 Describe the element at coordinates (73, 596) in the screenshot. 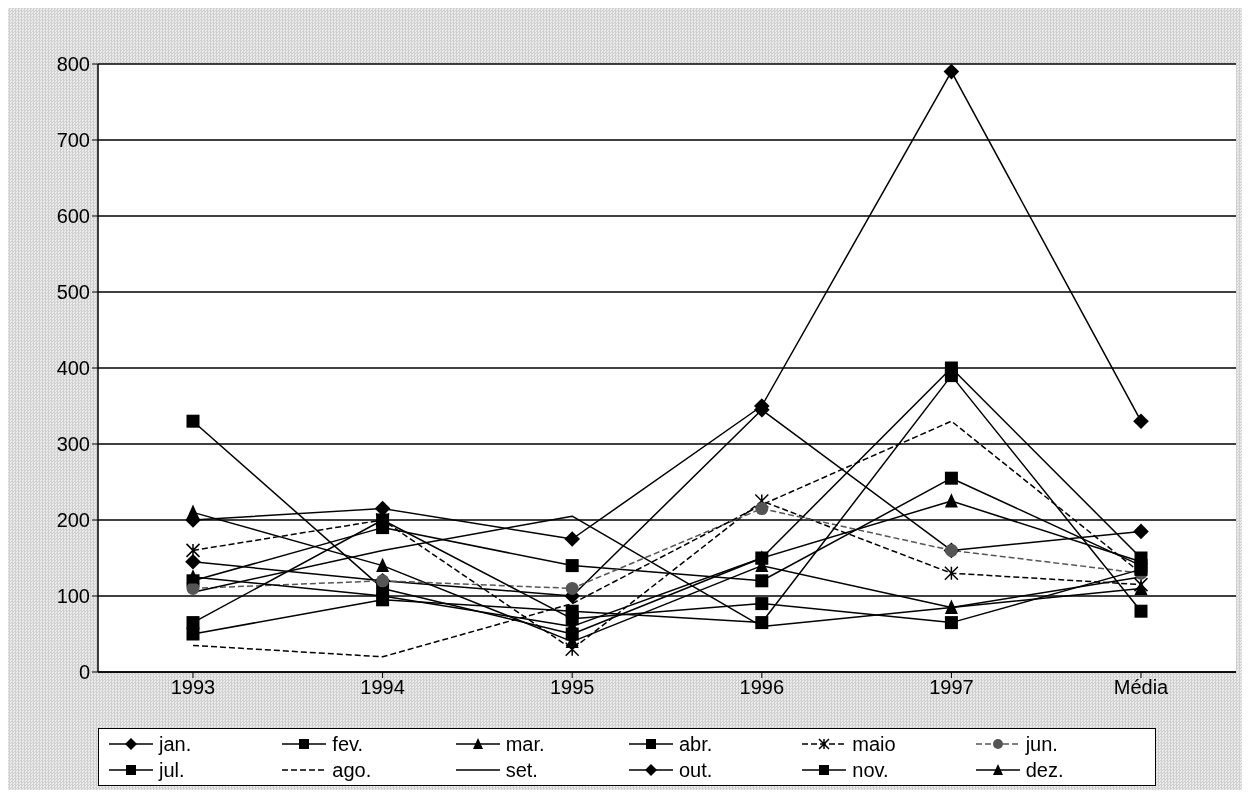

I see `y-tick-label: 100` at that location.